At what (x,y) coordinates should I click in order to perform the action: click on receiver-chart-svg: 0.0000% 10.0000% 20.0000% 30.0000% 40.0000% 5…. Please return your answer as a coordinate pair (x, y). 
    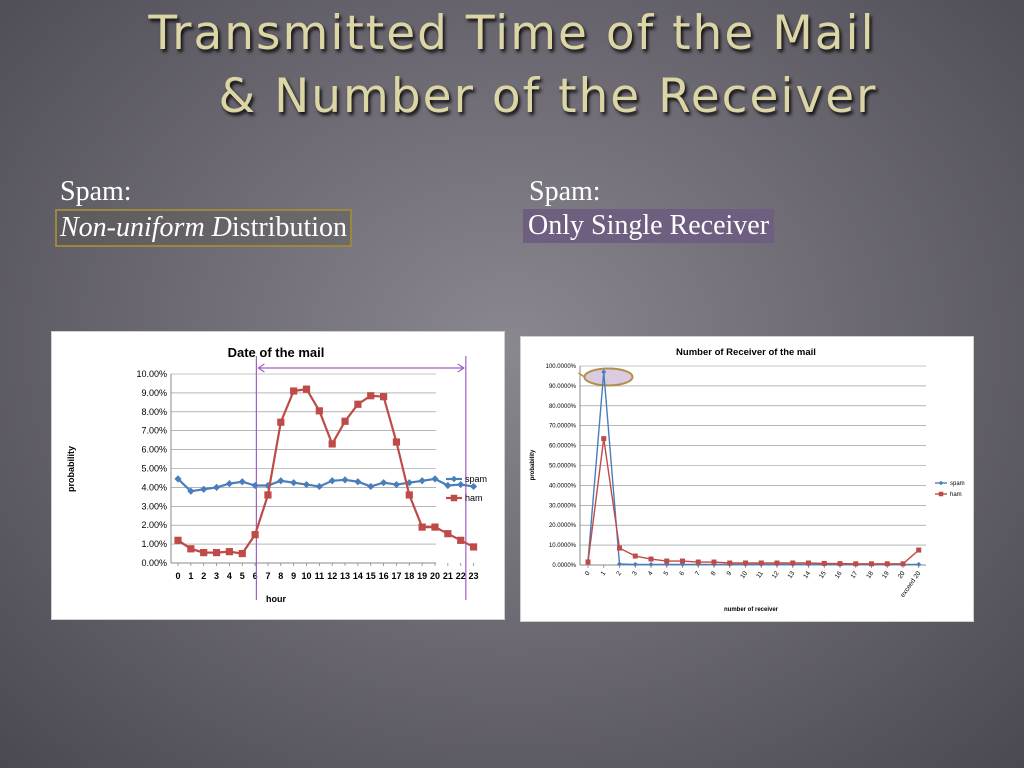
    Looking at the image, I should click on (747, 480).